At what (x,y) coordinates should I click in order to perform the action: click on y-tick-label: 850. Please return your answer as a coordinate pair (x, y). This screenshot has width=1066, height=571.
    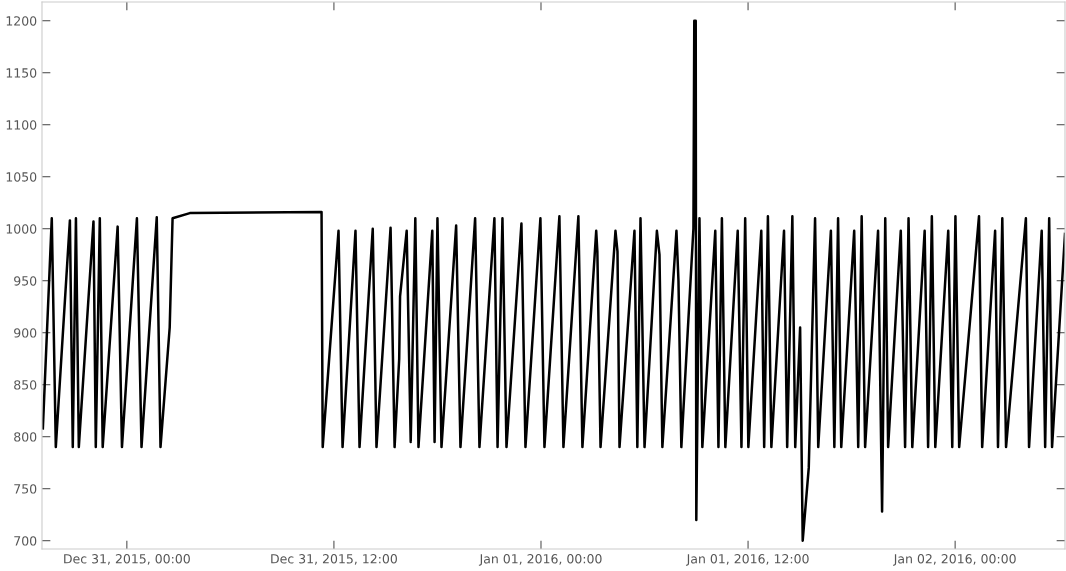
    Looking at the image, I should click on (25, 385).